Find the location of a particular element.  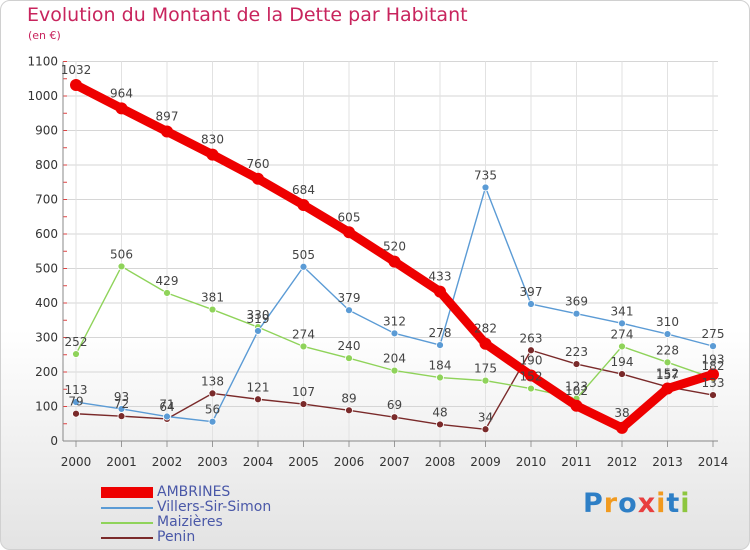

data-label: 102 is located at coordinates (576, 391).